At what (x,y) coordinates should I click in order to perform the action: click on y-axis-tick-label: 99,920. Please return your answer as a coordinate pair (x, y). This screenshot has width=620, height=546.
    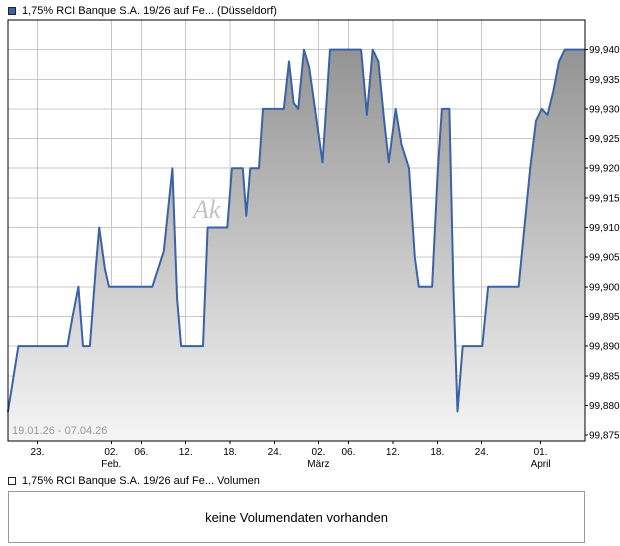
    Looking at the image, I should click on (604, 169).